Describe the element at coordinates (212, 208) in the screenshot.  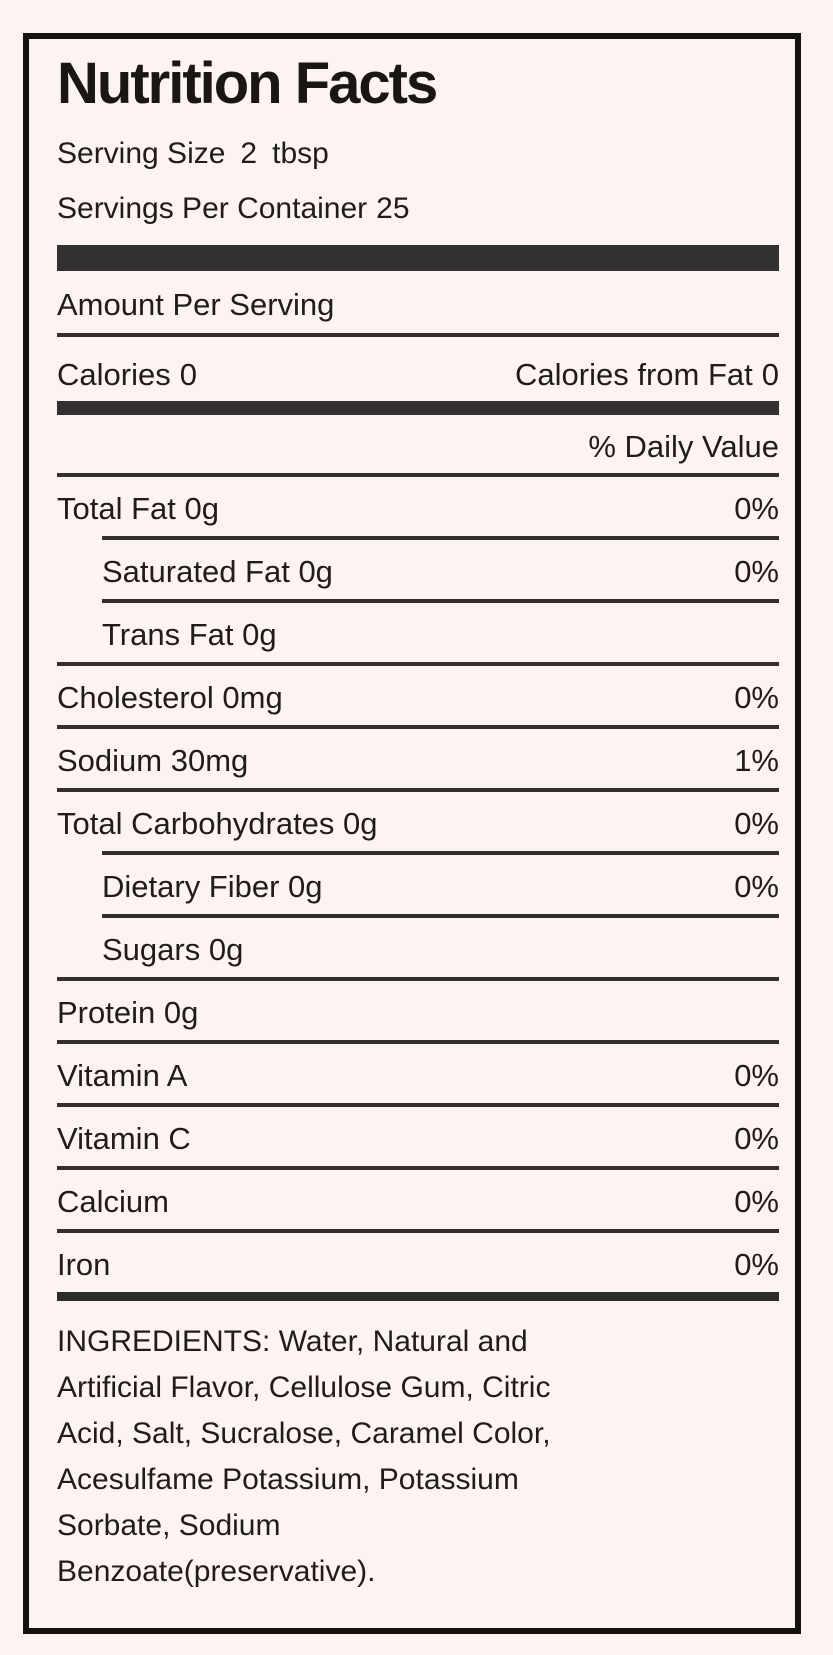
I see `servings-per-container-label: Servings Per Container` at that location.